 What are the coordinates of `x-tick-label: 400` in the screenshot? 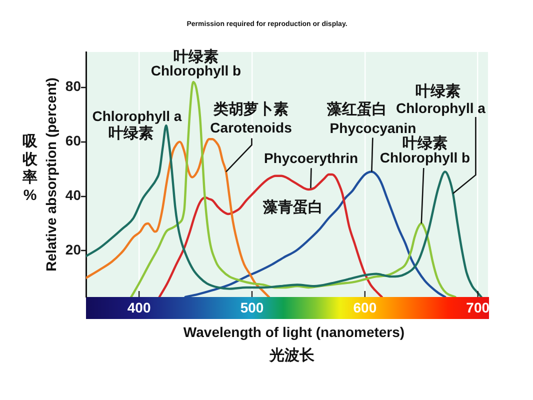 It's located at (139, 307).